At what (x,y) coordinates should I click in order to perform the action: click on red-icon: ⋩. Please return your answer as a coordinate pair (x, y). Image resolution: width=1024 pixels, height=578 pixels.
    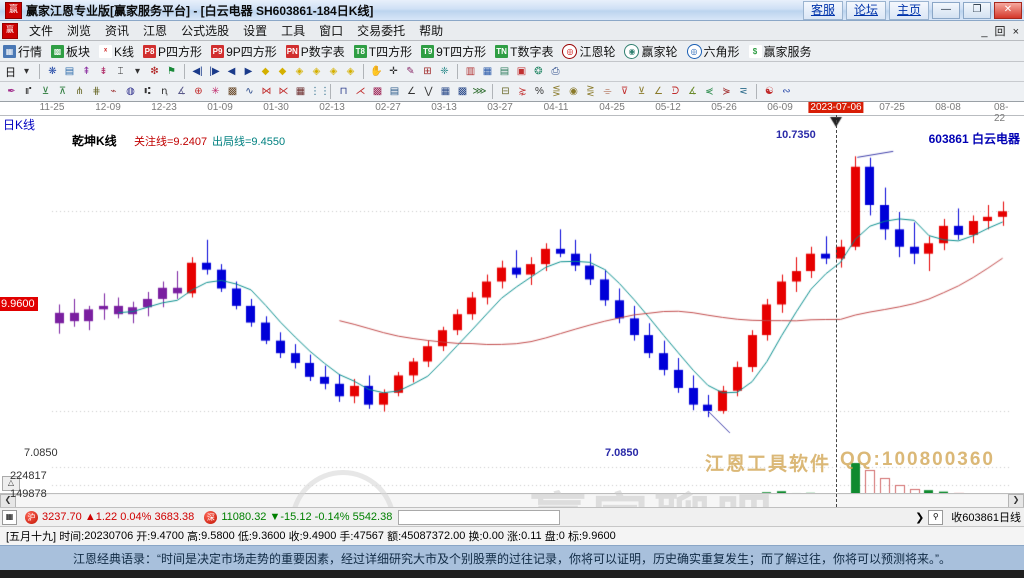
    Looking at the image, I should click on (522, 91).